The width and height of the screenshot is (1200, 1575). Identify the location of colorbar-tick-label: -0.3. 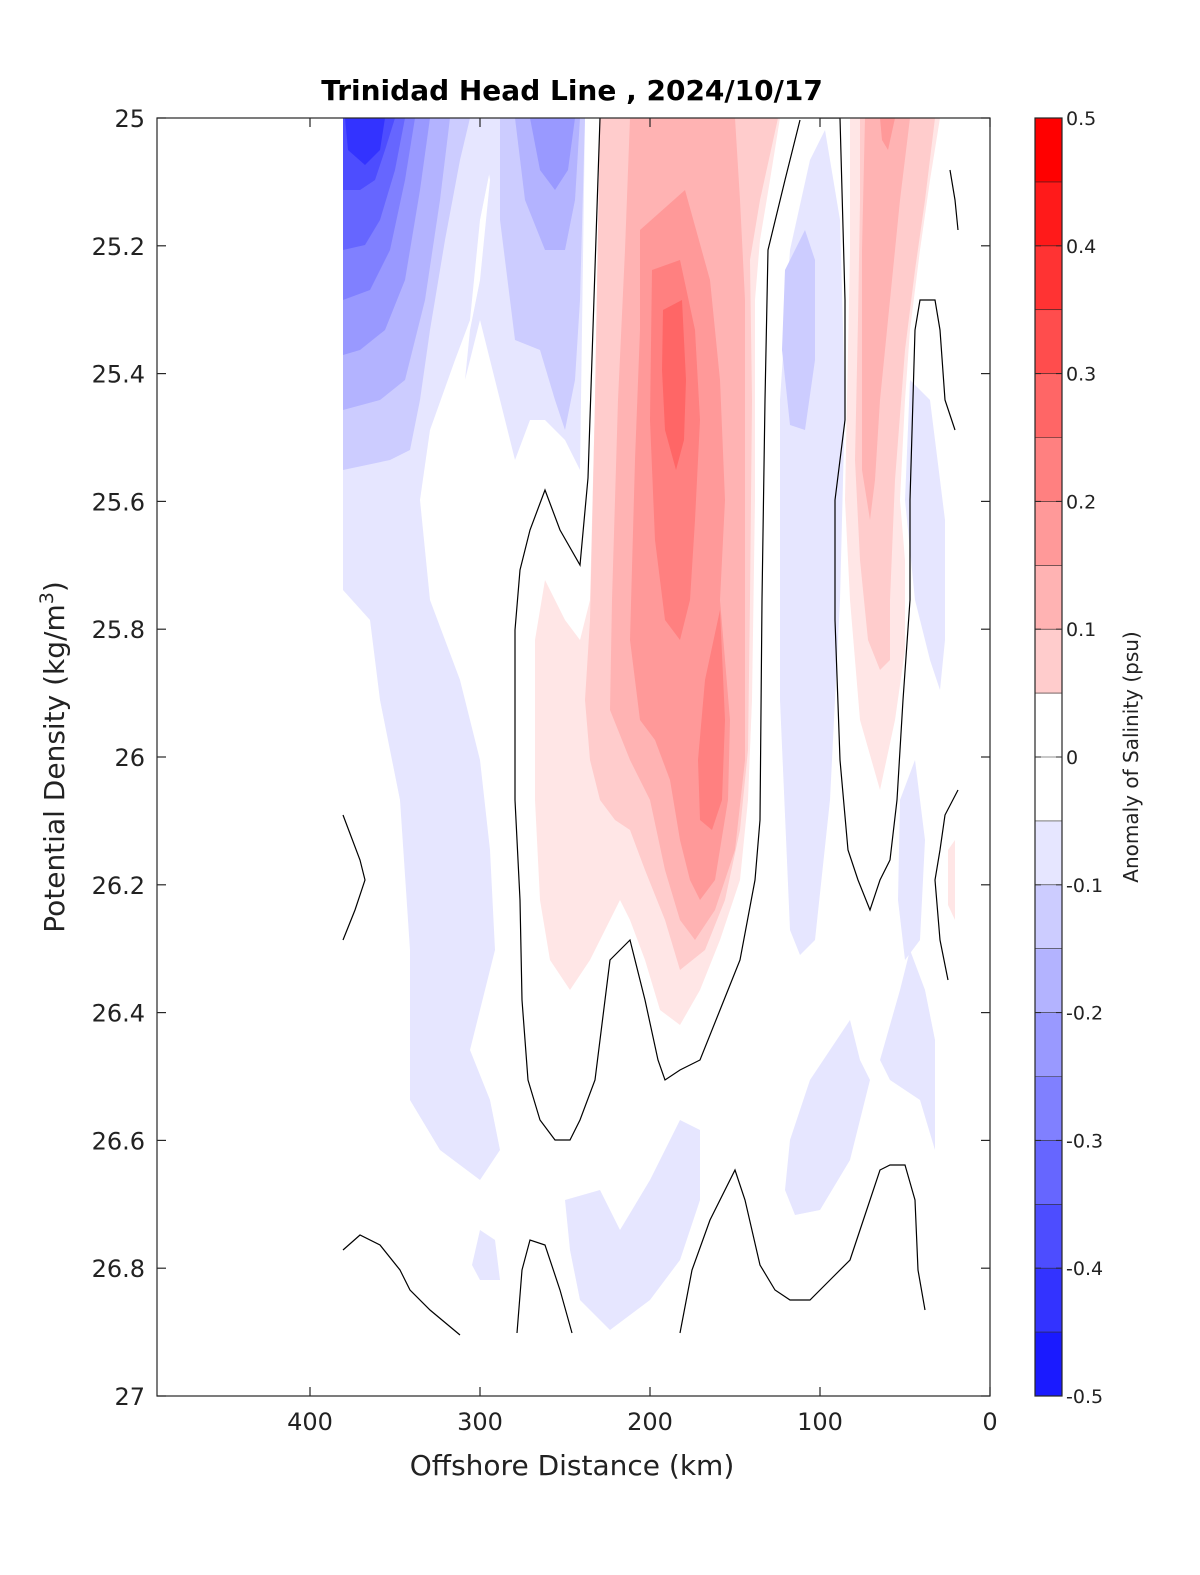
(1084, 1141).